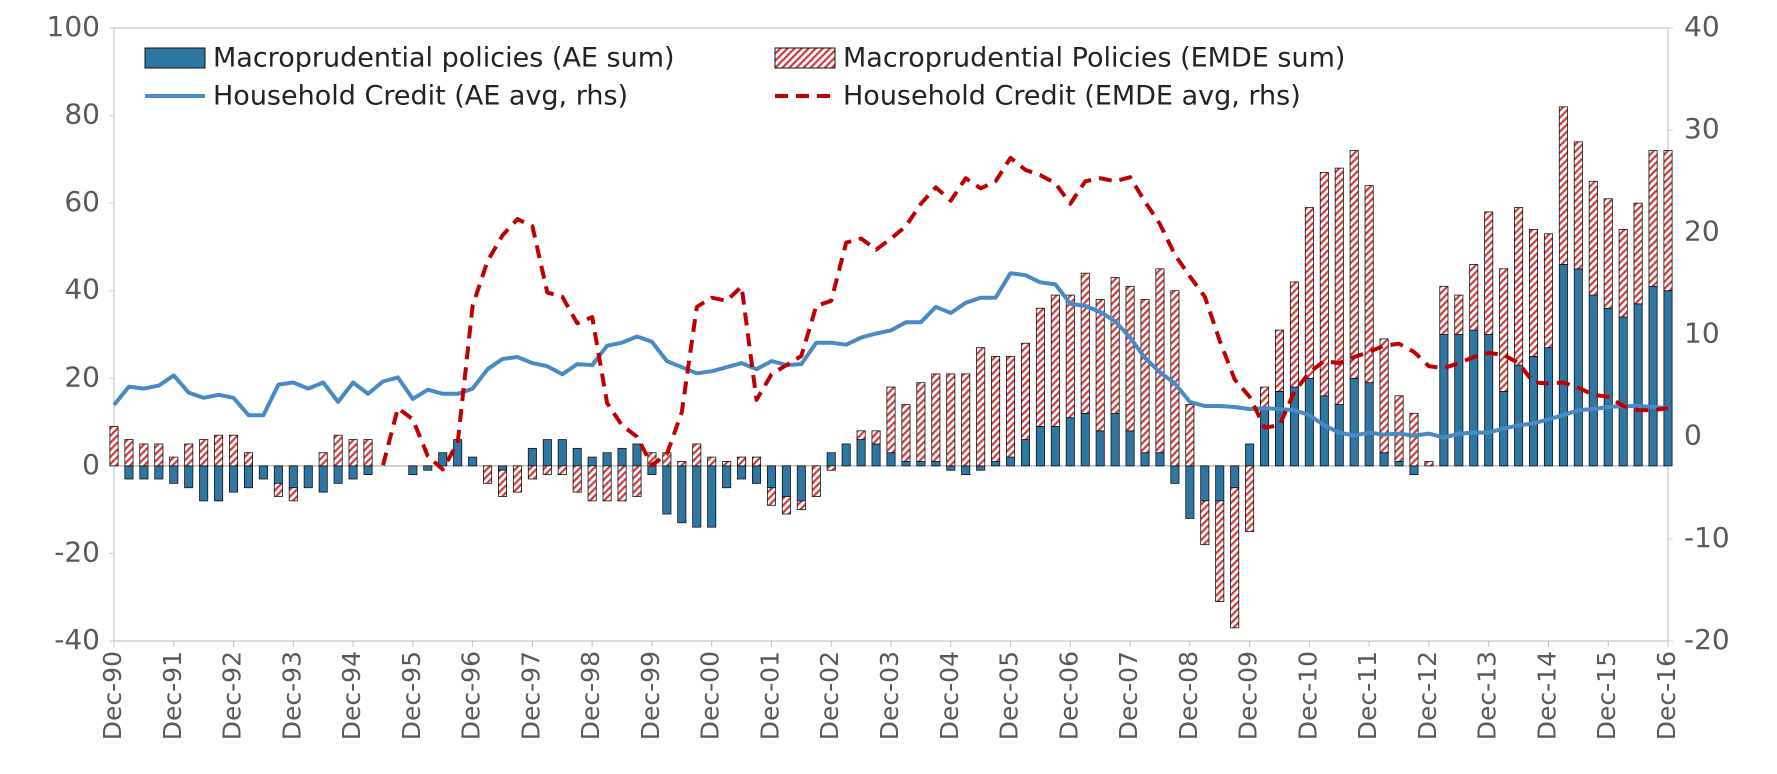 This screenshot has height=774, width=1777. What do you see at coordinates (77, 551) in the screenshot?
I see `y-tick-label: -20` at bounding box center [77, 551].